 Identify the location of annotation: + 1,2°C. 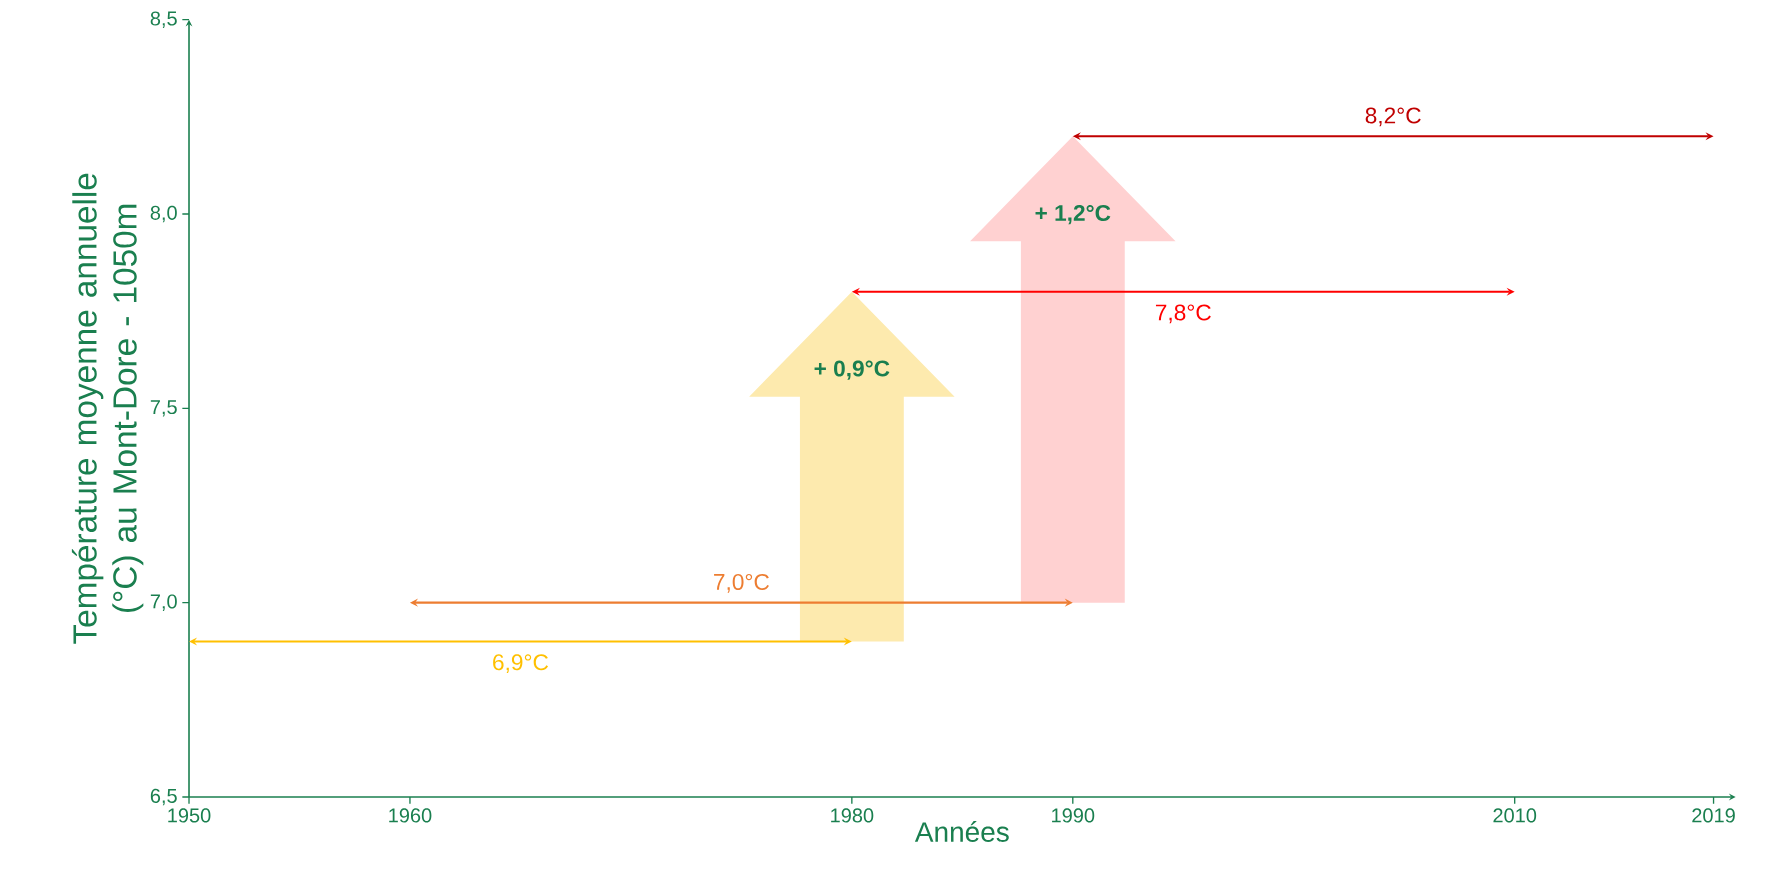
(1073, 214).